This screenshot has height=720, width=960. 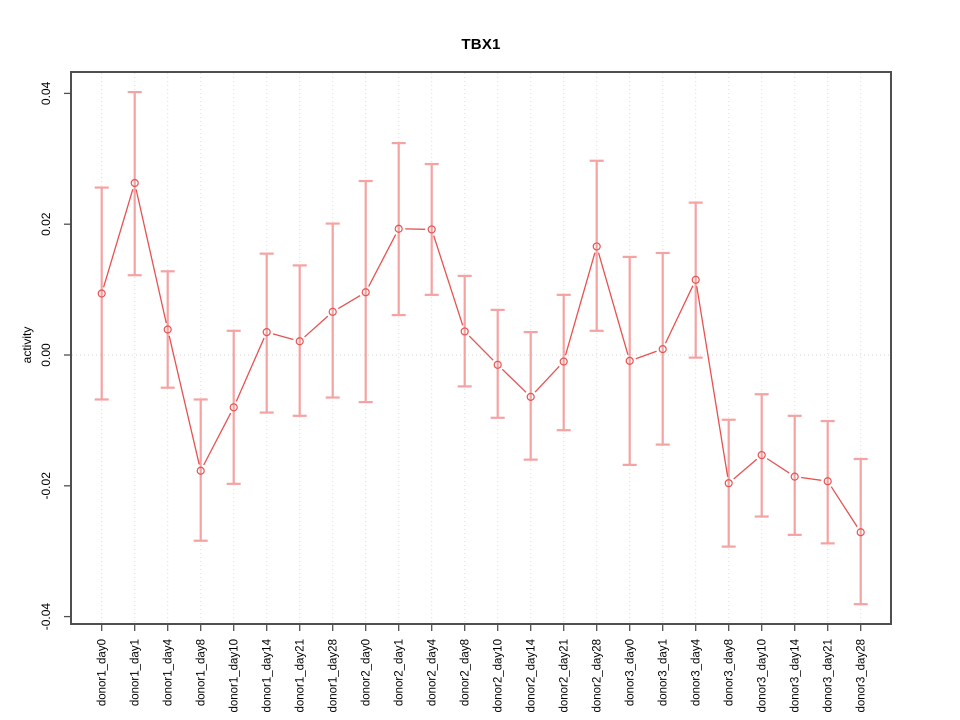 I want to click on x-tick-label: donor3_day8, so click(x=730, y=672).